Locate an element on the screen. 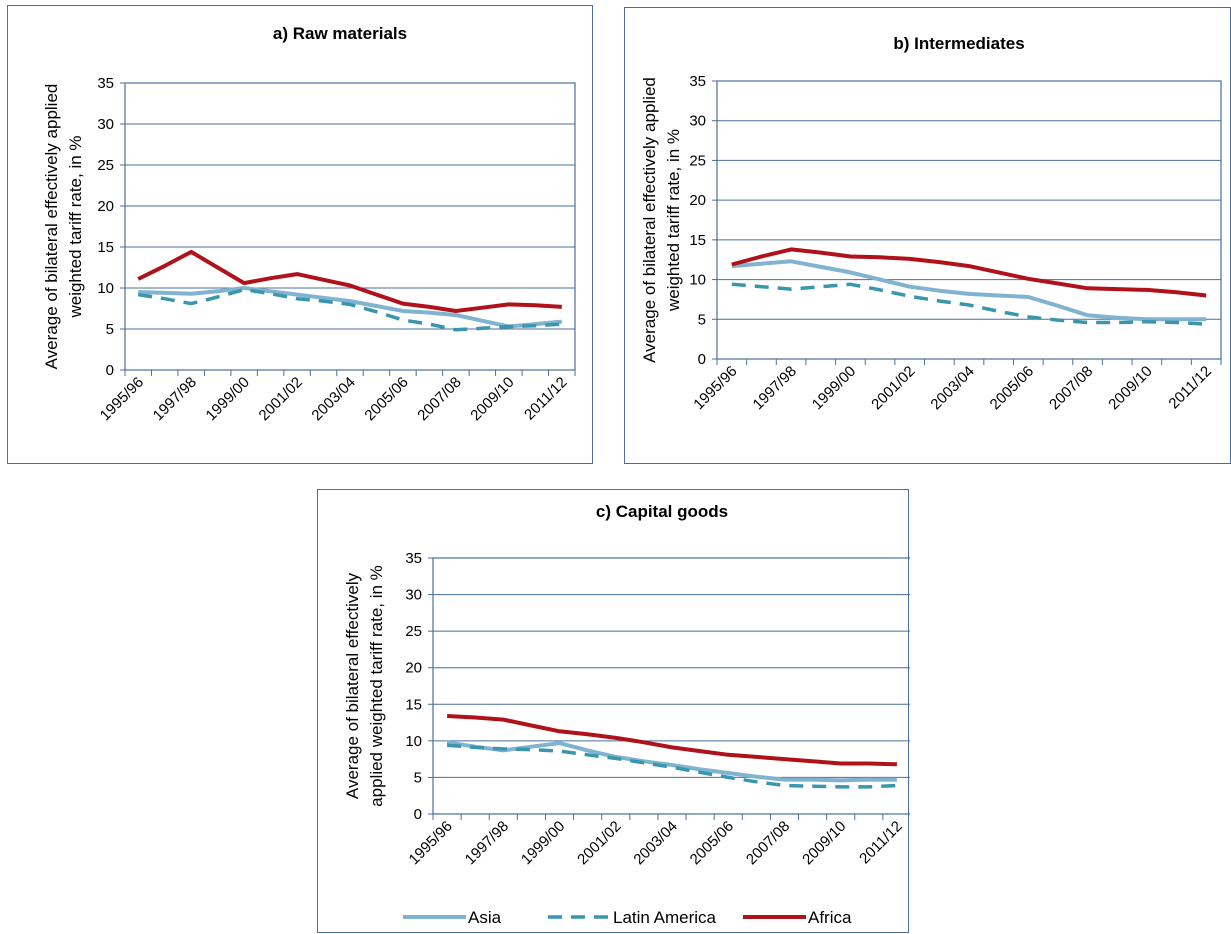 The height and width of the screenshot is (934, 1231). legend-label: Asia is located at coordinates (485, 917).